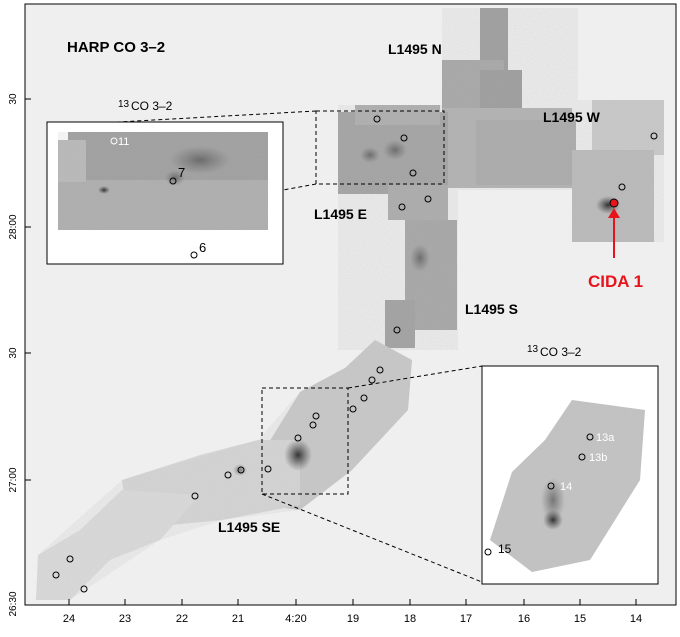 The height and width of the screenshot is (637, 680). Describe the element at coordinates (181, 172) in the screenshot. I see `inset-top-source-label: 7` at that location.